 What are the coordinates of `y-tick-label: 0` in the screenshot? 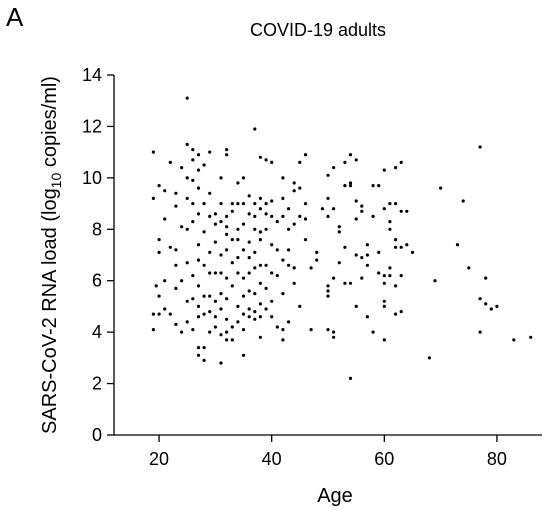 It's located at (97, 435).